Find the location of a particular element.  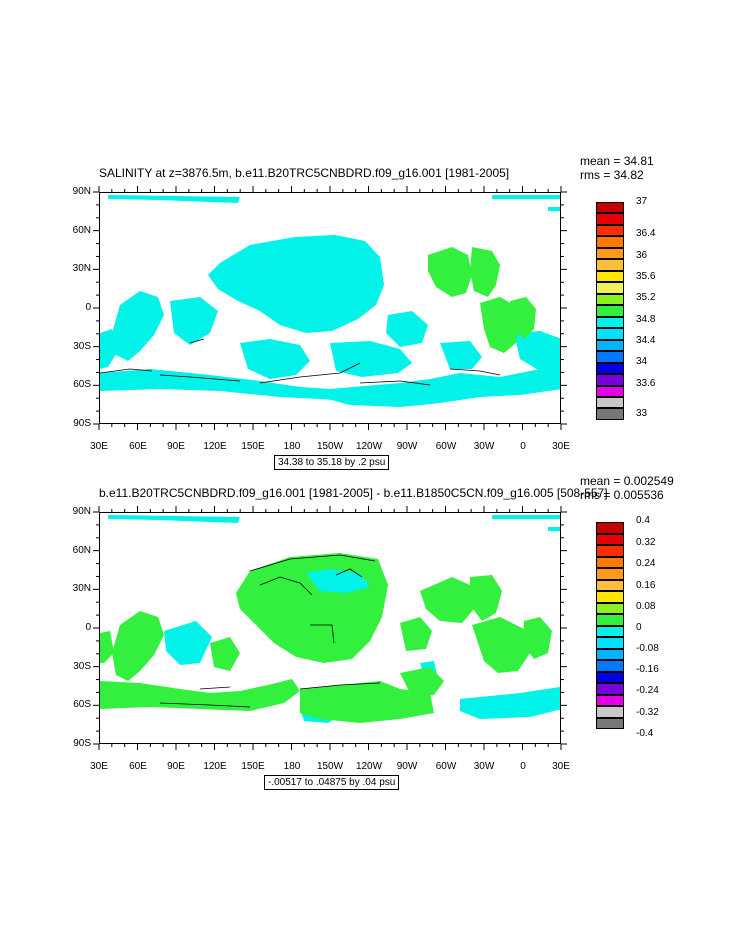

legend-label: 0.16 is located at coordinates (646, 585).